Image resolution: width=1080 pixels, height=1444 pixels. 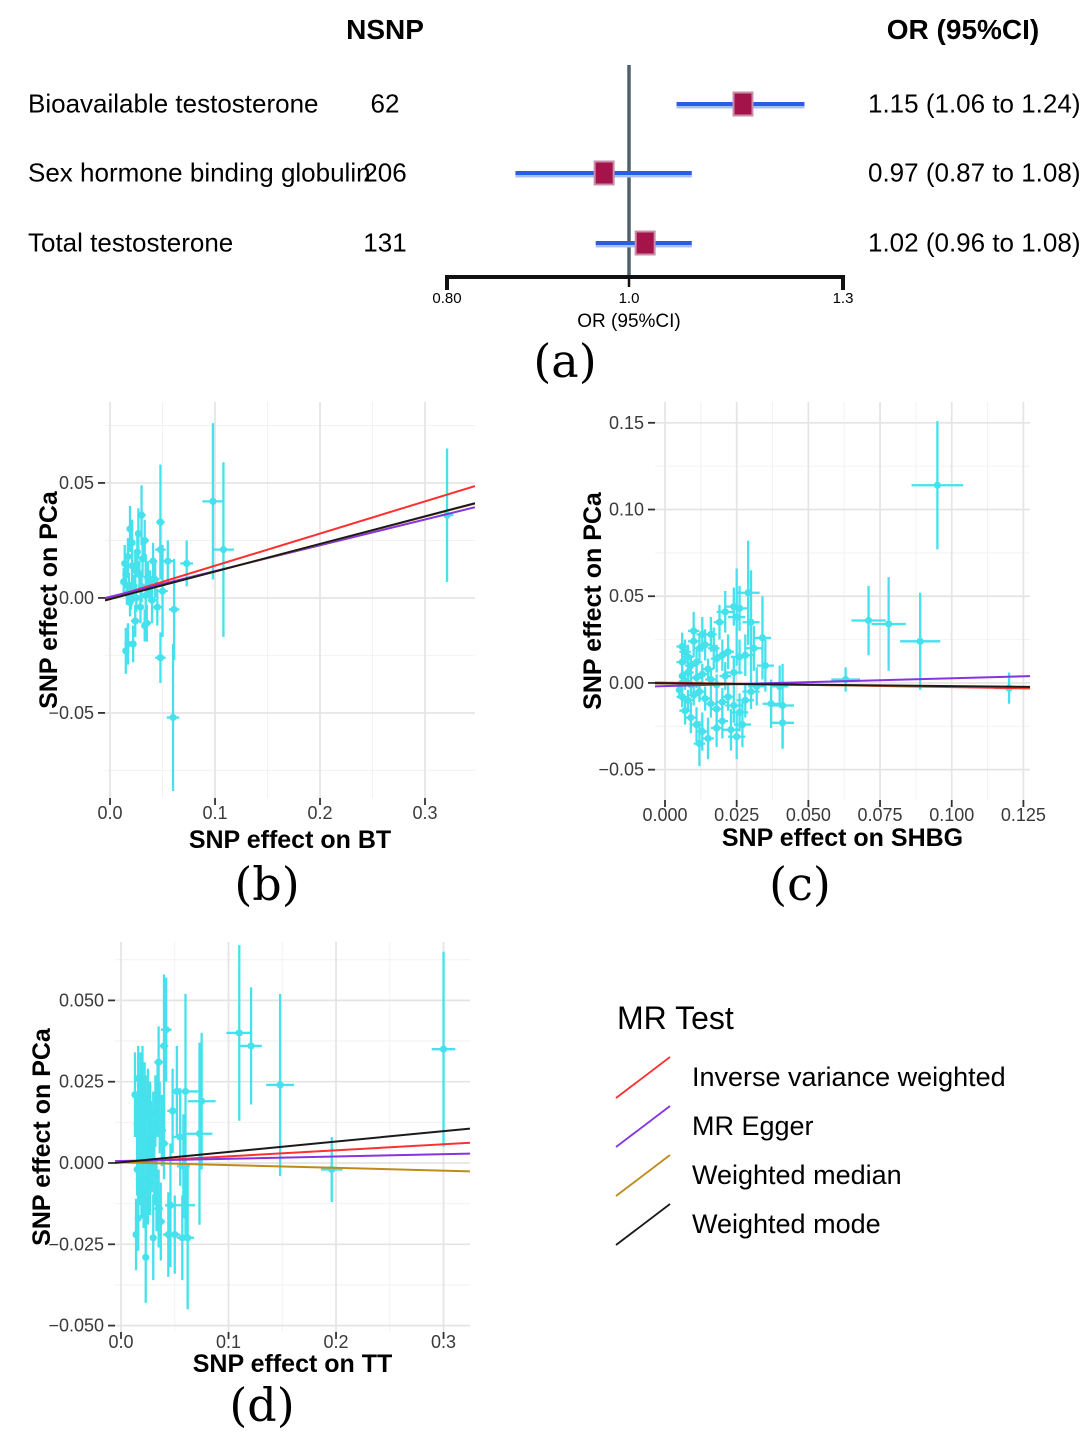 I want to click on axes: 0.0 0.1 0.2 0.3 −0.05 0.00 0.05, so click(x=242, y=648).